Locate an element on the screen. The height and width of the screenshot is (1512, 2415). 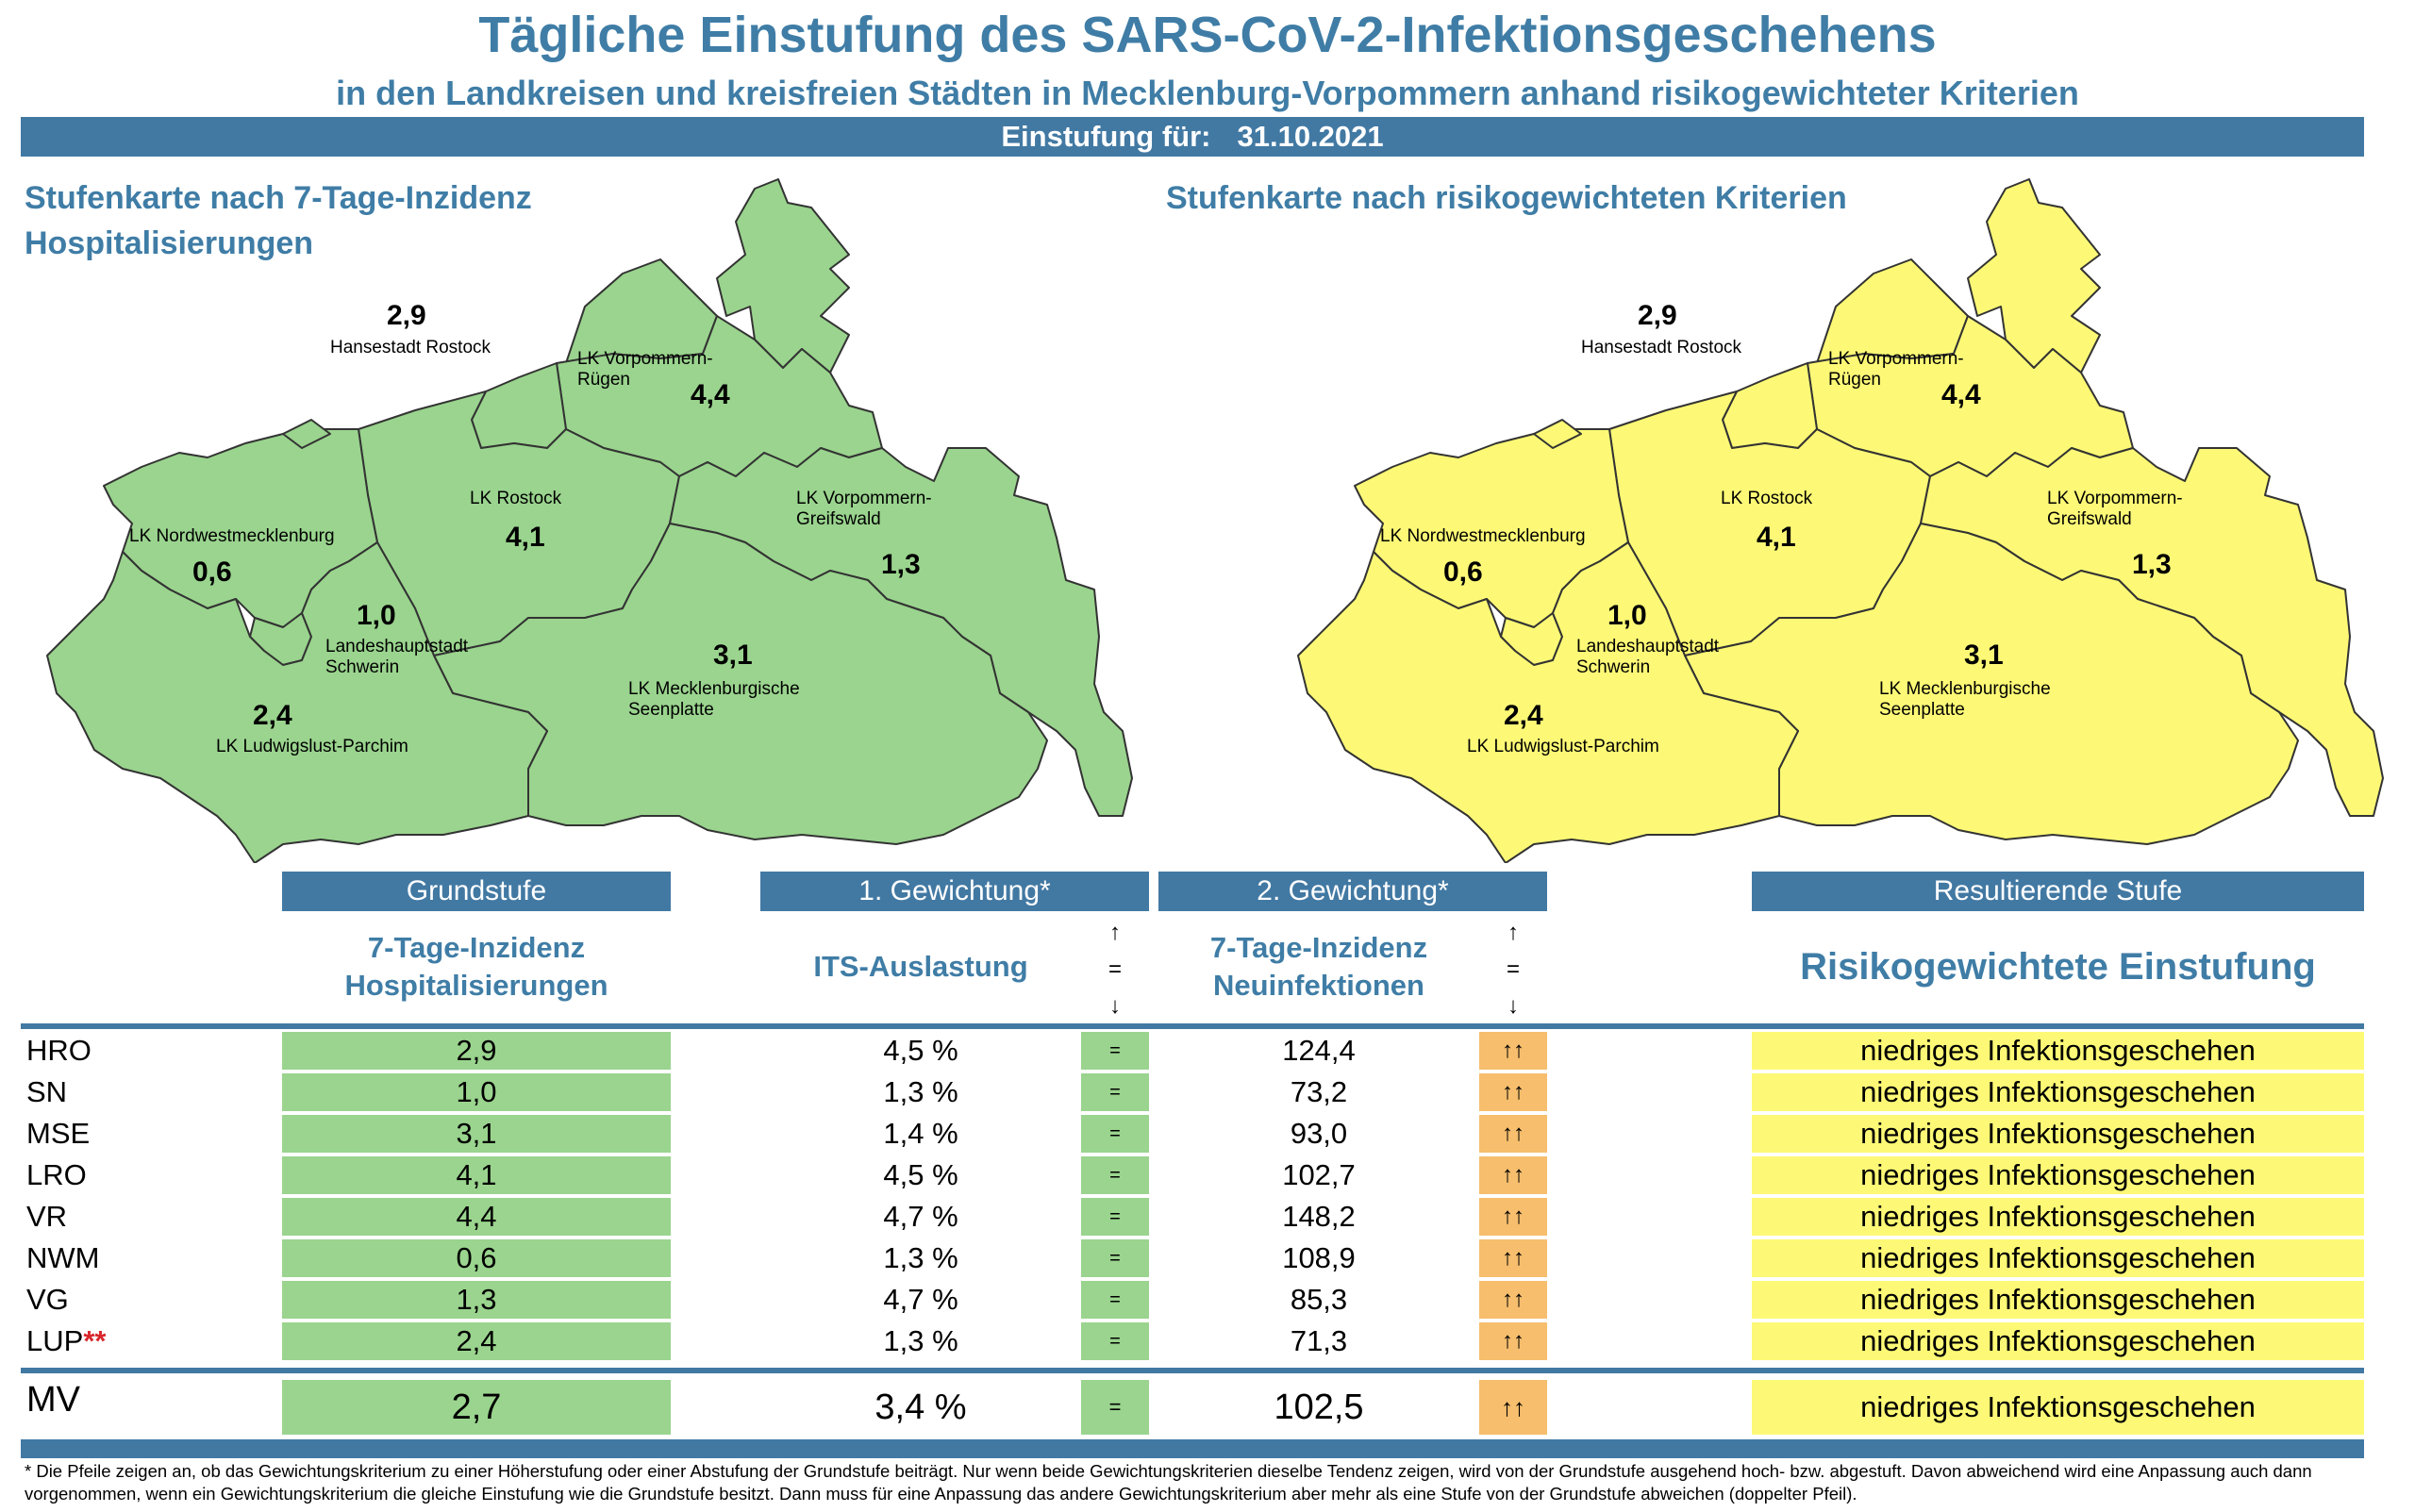
region-value: 1,0 is located at coordinates (377, 615).